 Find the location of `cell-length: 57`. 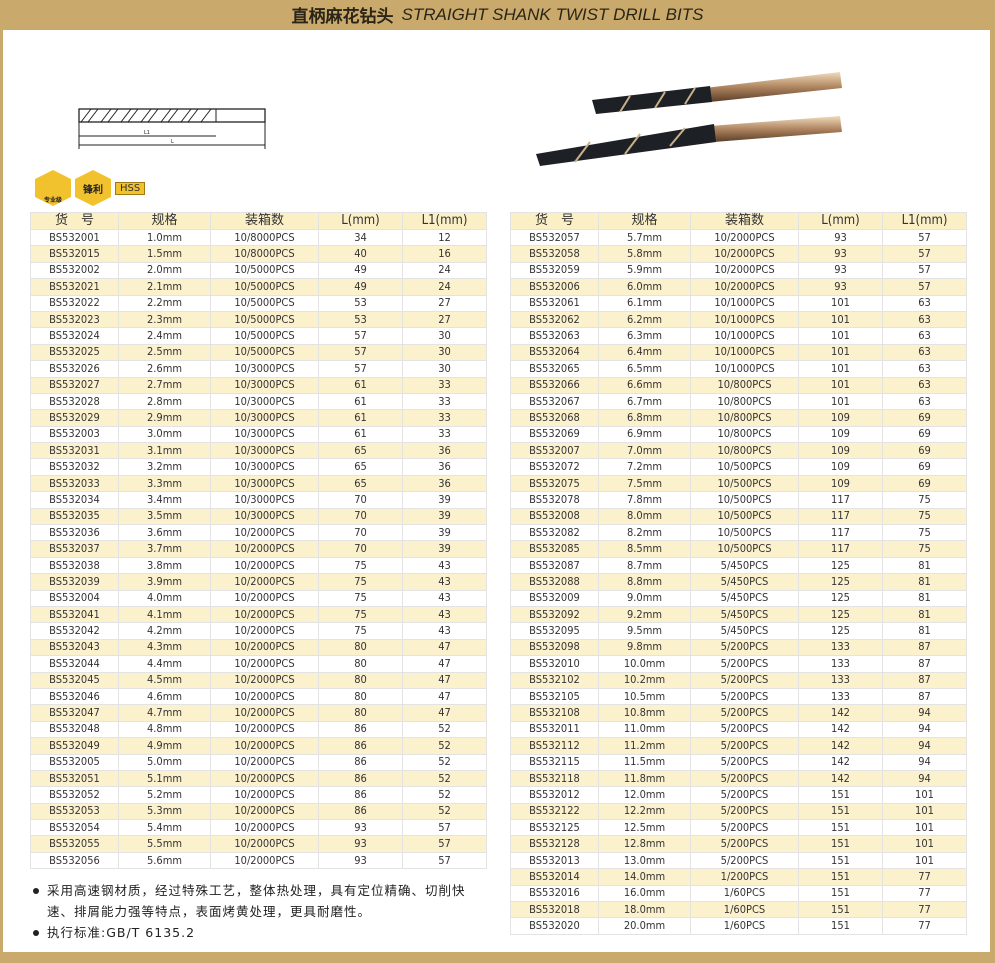

cell-length: 57 is located at coordinates (360, 336).